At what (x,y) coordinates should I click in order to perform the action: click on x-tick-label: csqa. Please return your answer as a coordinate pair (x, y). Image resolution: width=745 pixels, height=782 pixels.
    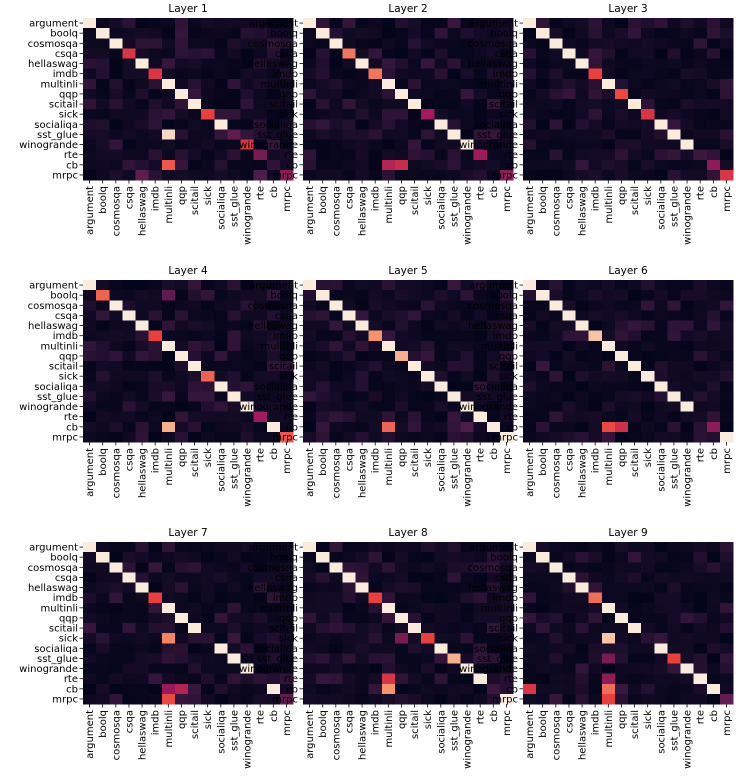
    Looking at the image, I should click on (349, 721).